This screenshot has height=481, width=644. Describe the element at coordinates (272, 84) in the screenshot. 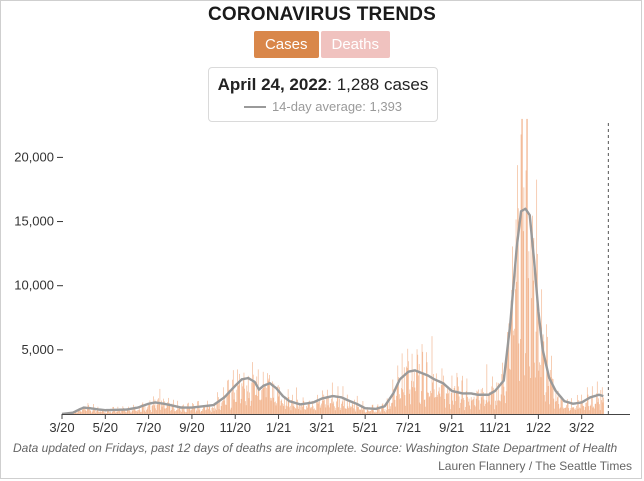

I see `tooltip-date: April 24, 2022` at that location.